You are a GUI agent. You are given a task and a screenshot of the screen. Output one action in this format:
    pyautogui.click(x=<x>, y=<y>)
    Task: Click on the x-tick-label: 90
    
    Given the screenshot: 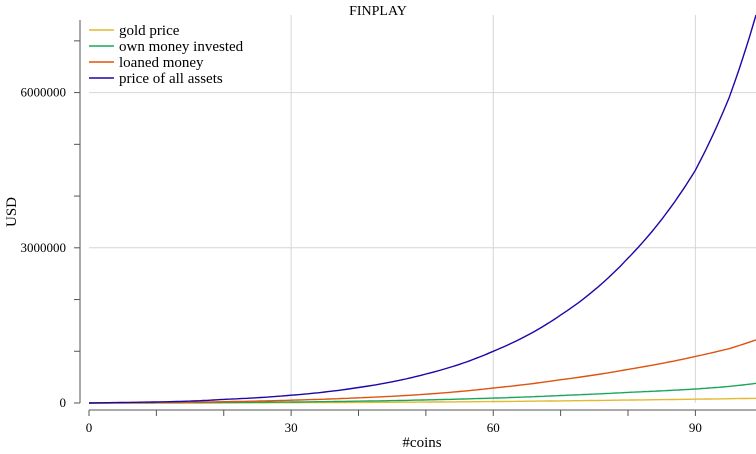 What is the action you would take?
    pyautogui.click(x=695, y=427)
    